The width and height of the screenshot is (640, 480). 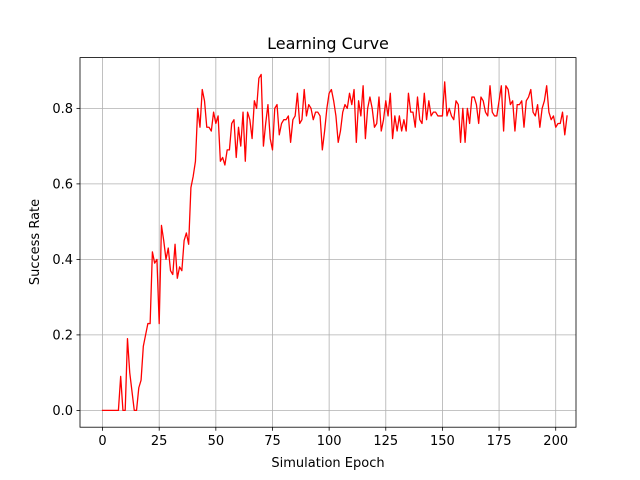 What do you see at coordinates (159, 441) in the screenshot?
I see `x-tick-label: 25` at bounding box center [159, 441].